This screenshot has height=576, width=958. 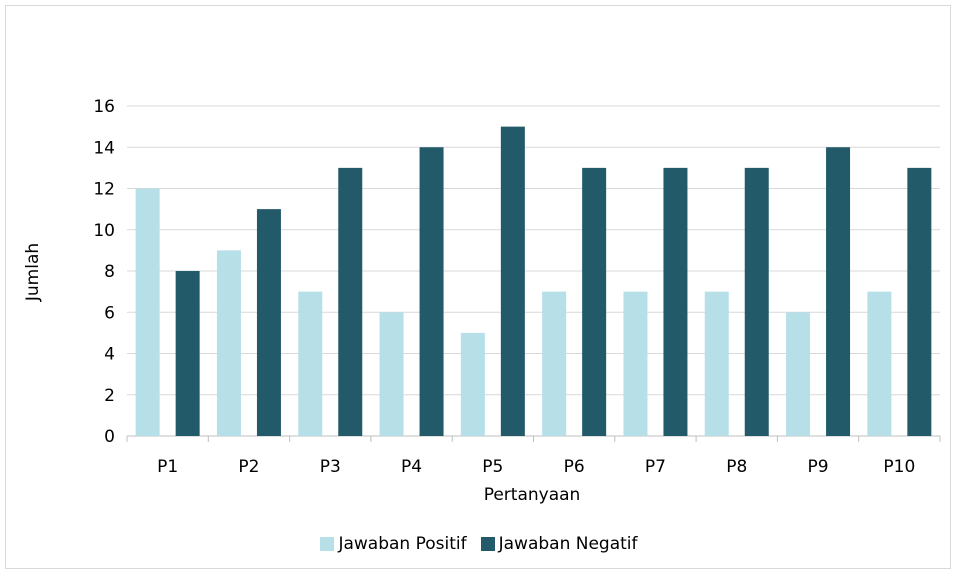 I want to click on bar-positive-p9, so click(x=798, y=374).